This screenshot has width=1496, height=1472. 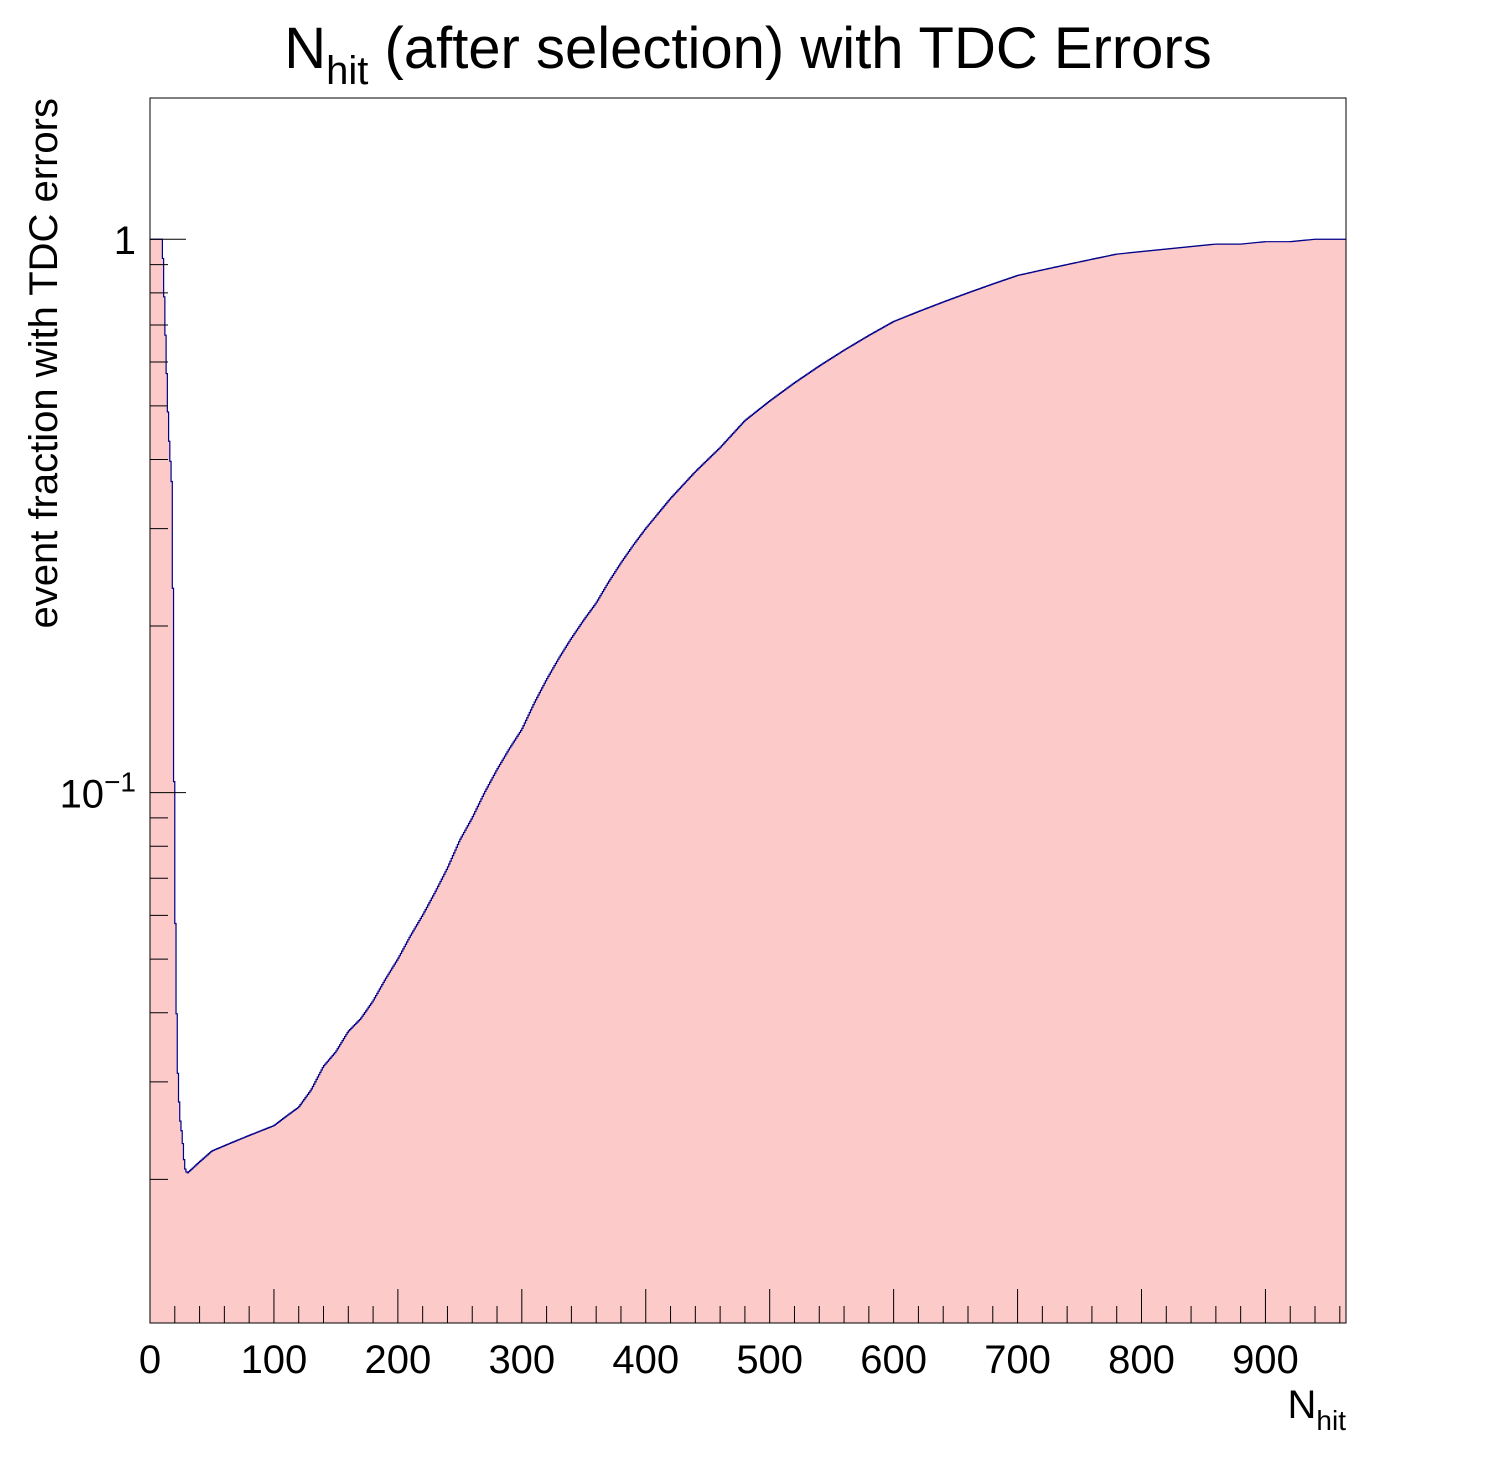 I want to click on x-axis-label: Nhit, so click(x=1317, y=1409).